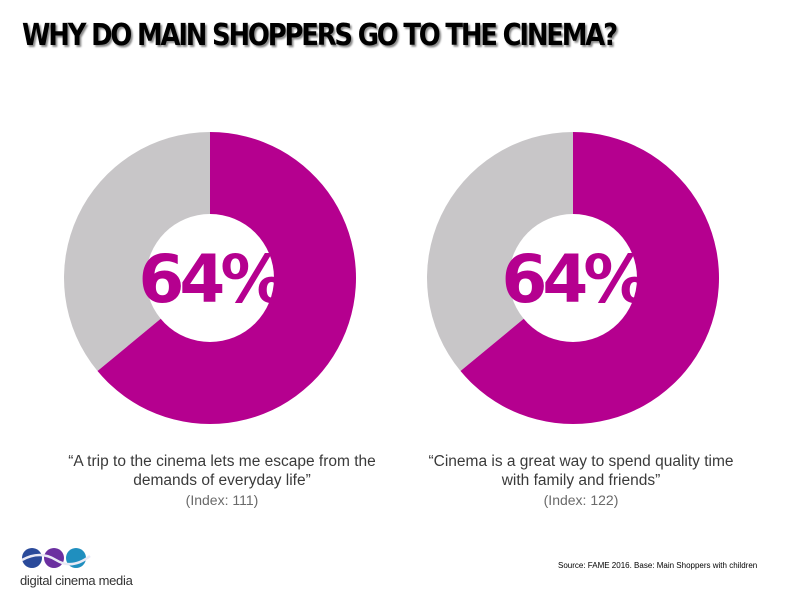  I want to click on dcm-logo: digital cinema media, so click(80, 568).